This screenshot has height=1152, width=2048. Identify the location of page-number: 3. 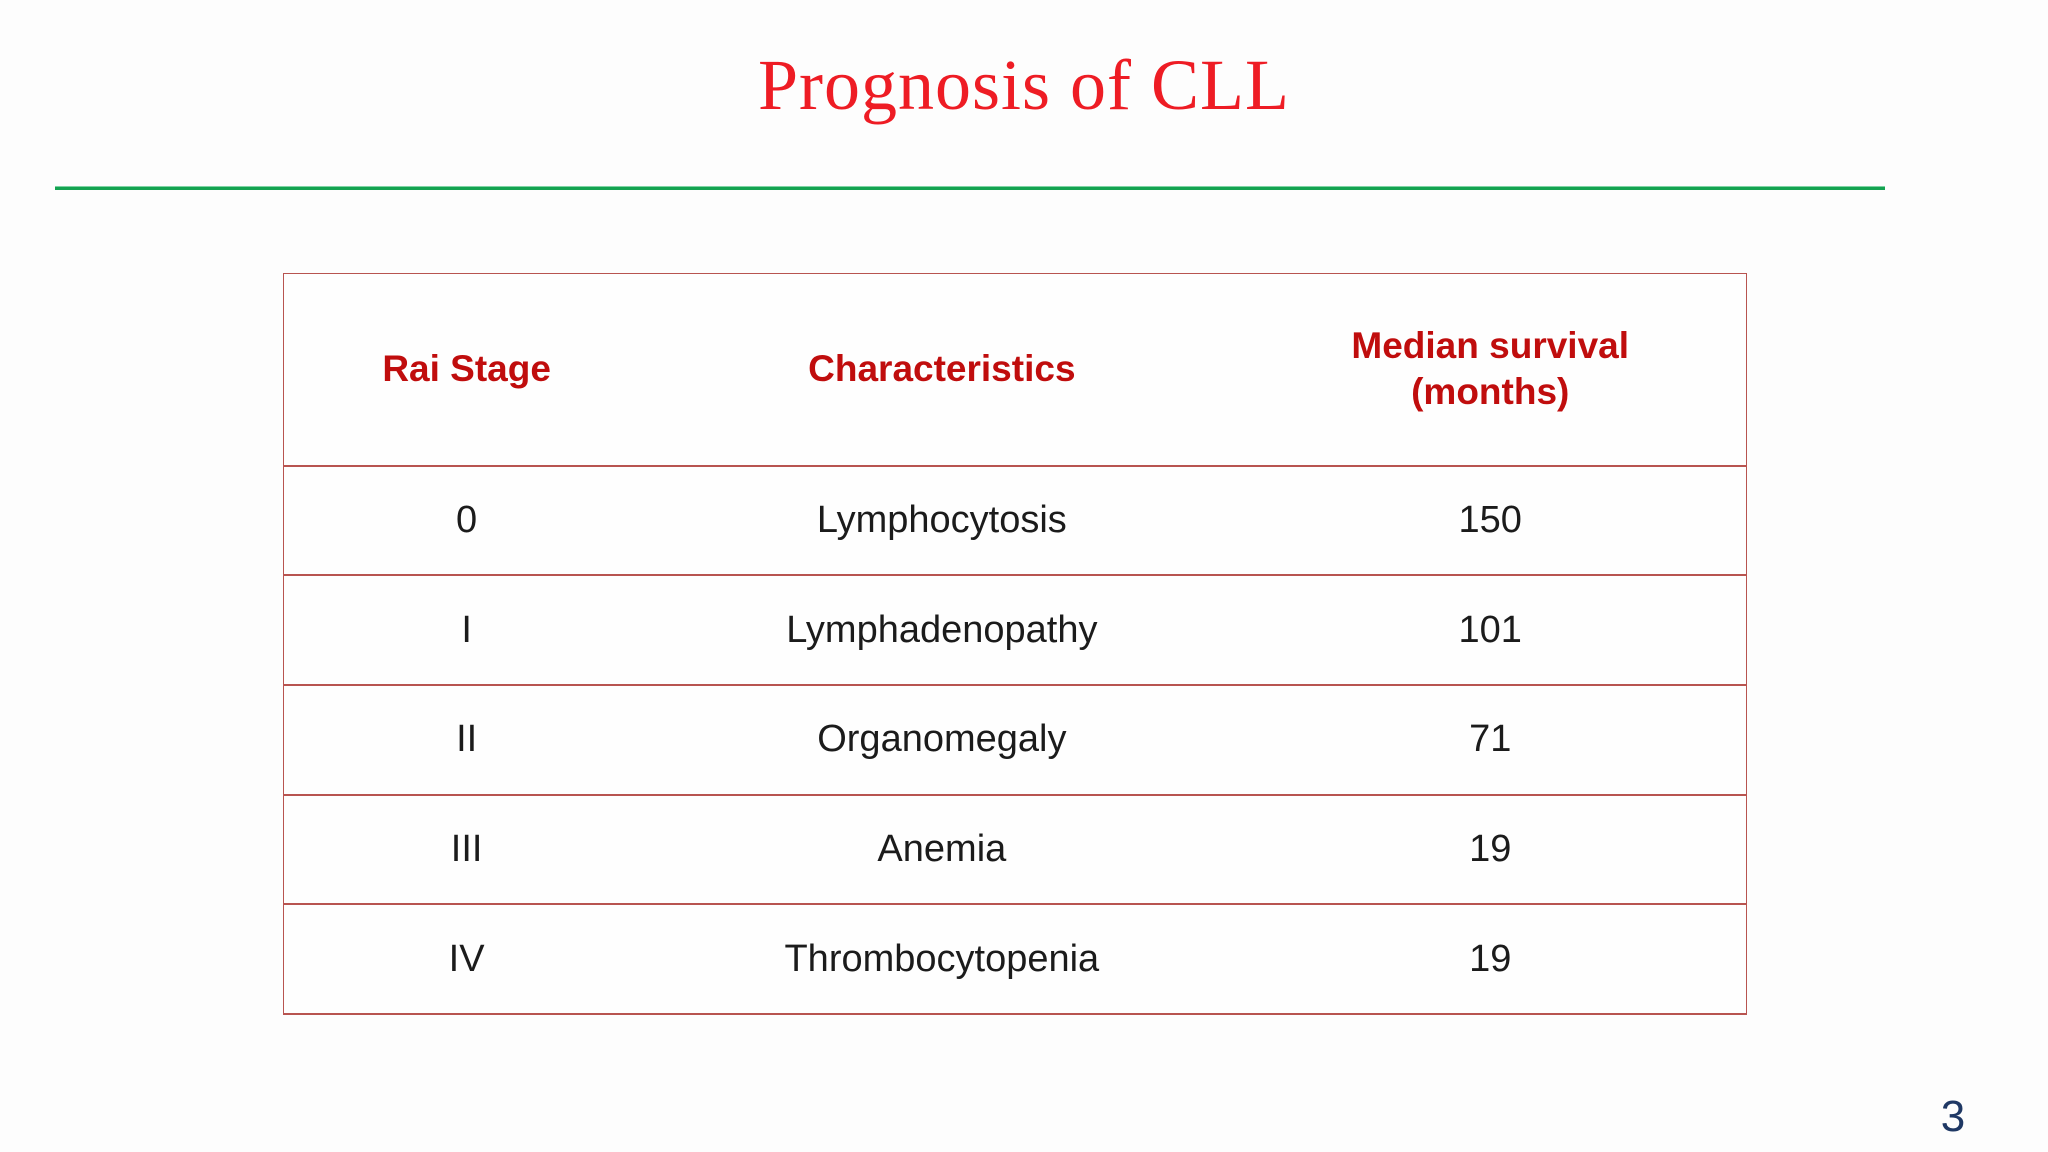
(1953, 1116).